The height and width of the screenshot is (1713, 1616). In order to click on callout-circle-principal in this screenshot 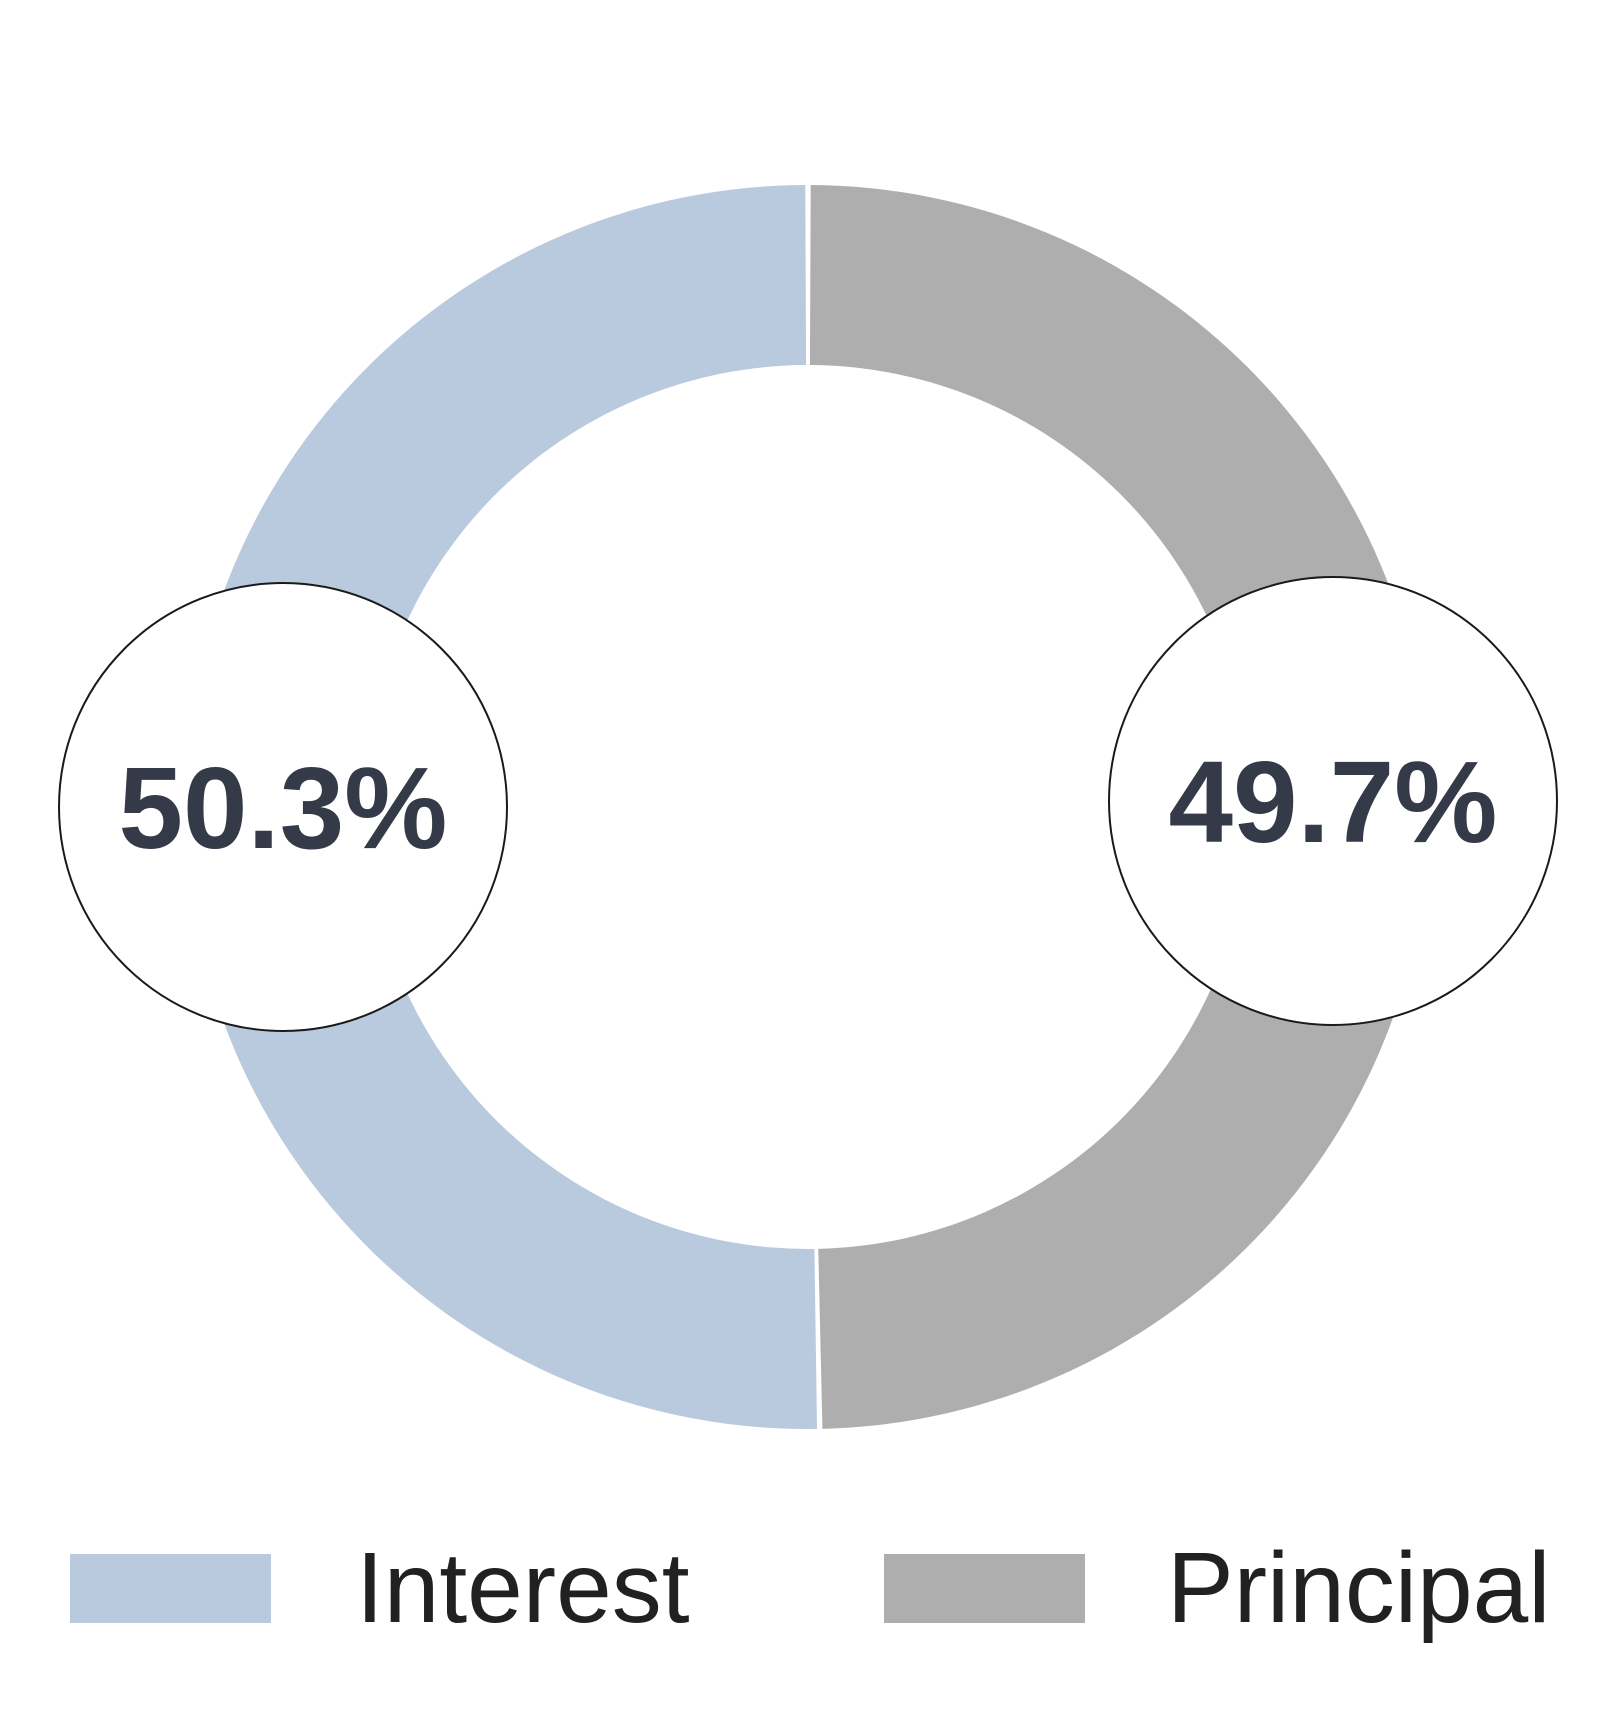, I will do `click(1333, 801)`.